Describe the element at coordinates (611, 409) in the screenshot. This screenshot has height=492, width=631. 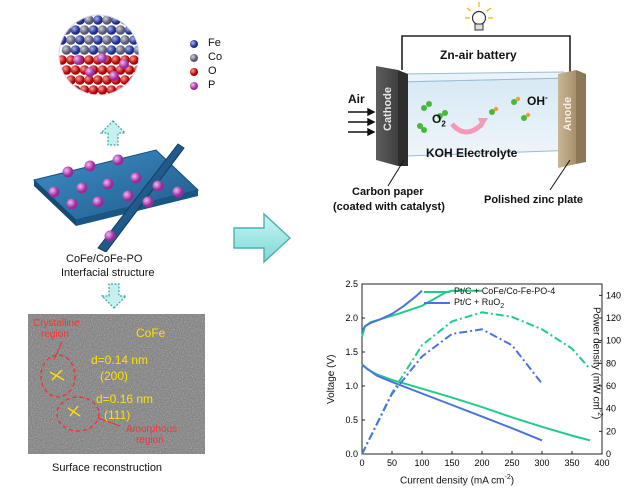
I see `y2-tick-label: 40` at that location.